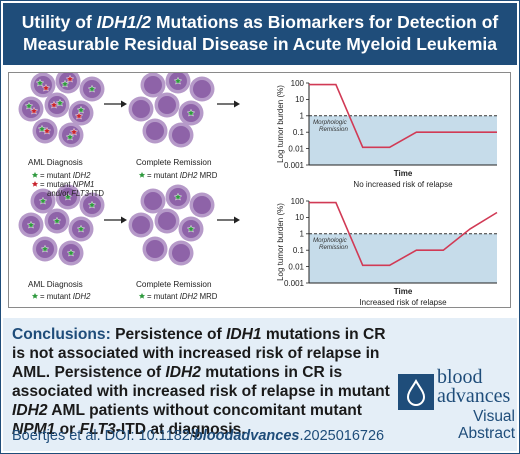  I want to click on drop-icon, so click(416, 392).